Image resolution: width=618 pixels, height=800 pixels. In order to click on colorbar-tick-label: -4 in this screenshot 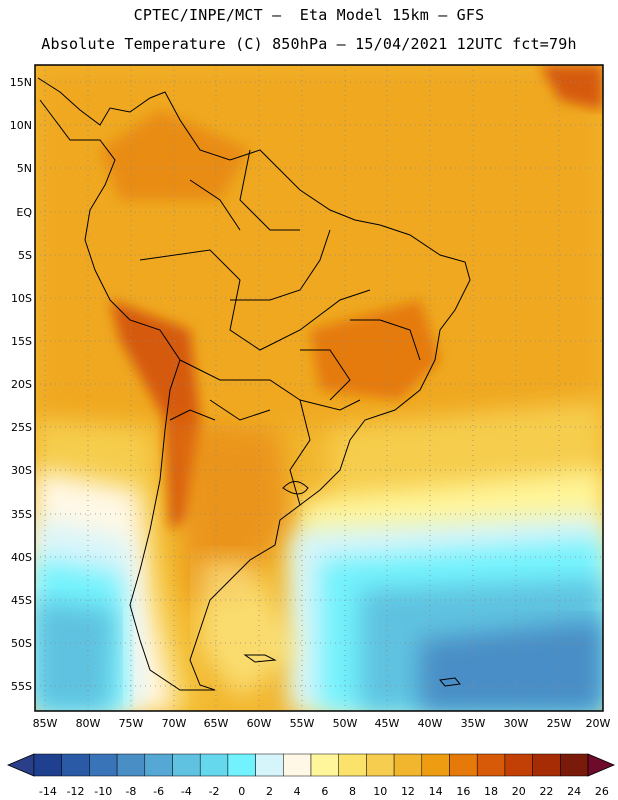, I will do `click(186, 791)`.